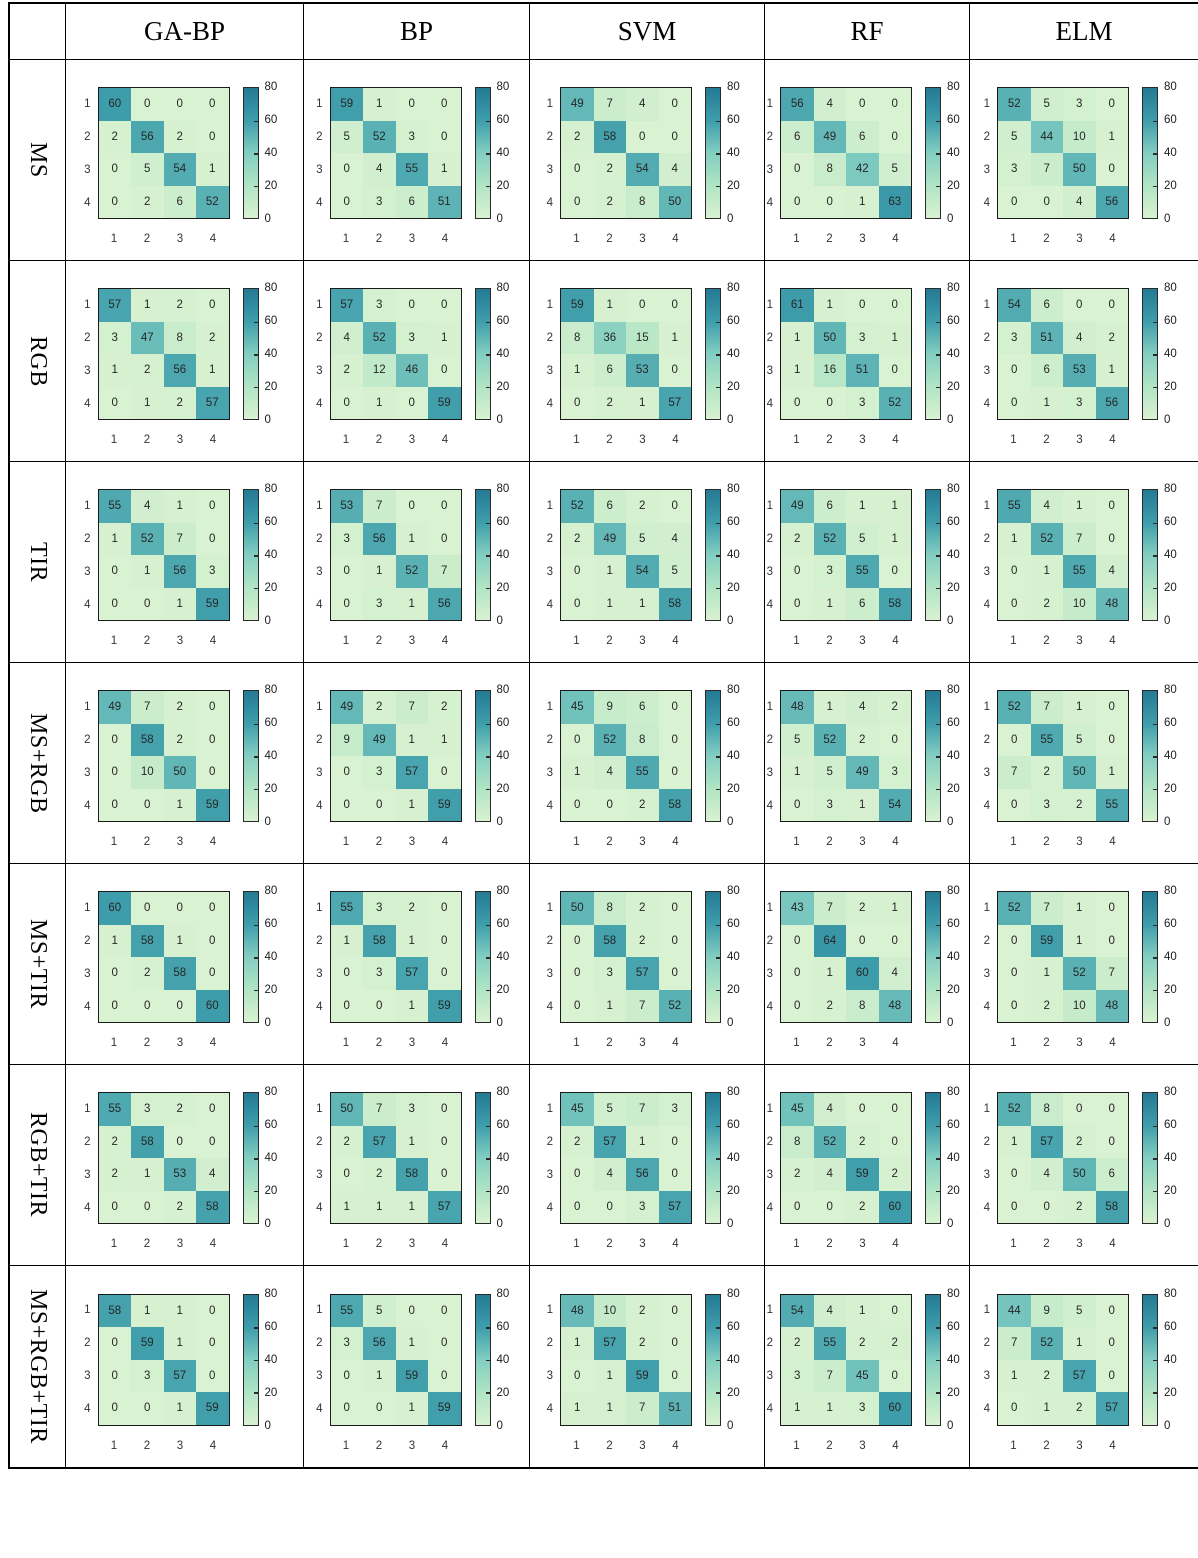 The height and width of the screenshot is (1558, 1198). Describe the element at coordinates (38, 32) in the screenshot. I see `corner-cell` at that location.